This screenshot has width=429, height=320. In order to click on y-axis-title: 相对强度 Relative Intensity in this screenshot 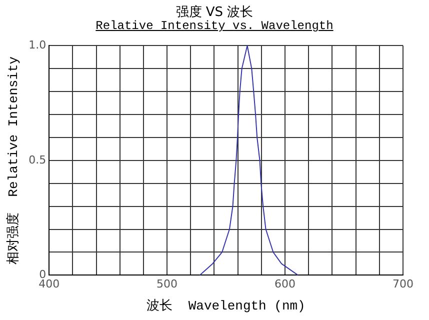, I will do `click(13, 160)`.